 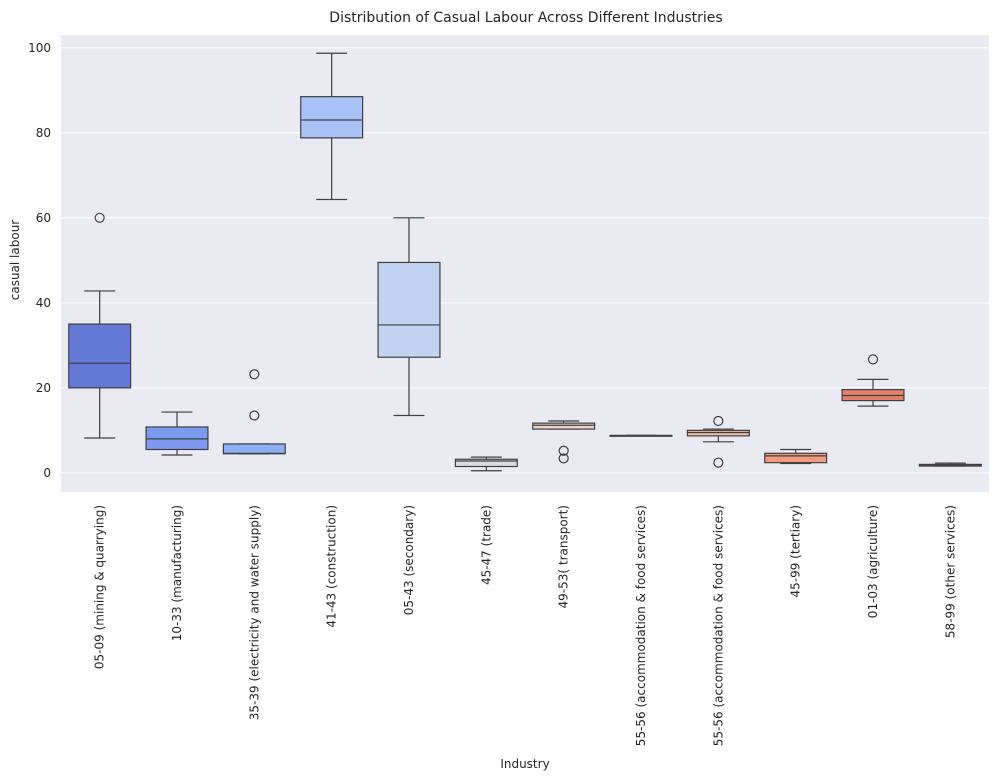 I want to click on y-tick-label: 60, so click(x=43, y=218).